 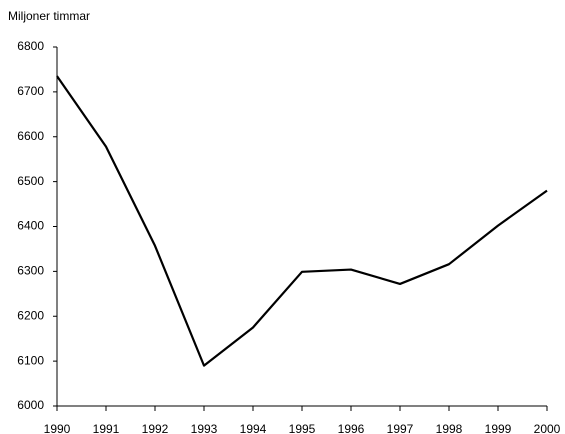 What do you see at coordinates (30, 405) in the screenshot?
I see `y-tick-label: 6000` at bounding box center [30, 405].